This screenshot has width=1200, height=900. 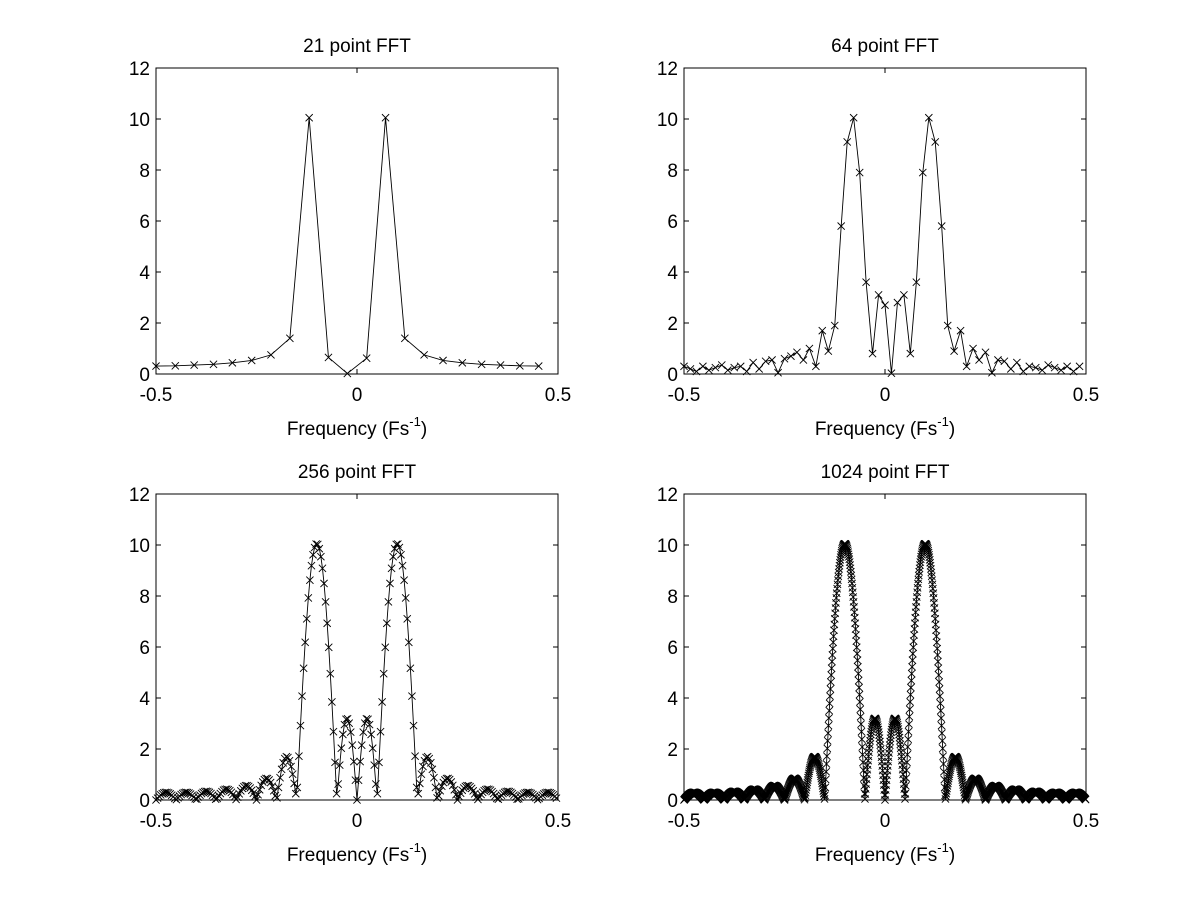 I want to click on panel-2-markers, so click(x=882, y=245).